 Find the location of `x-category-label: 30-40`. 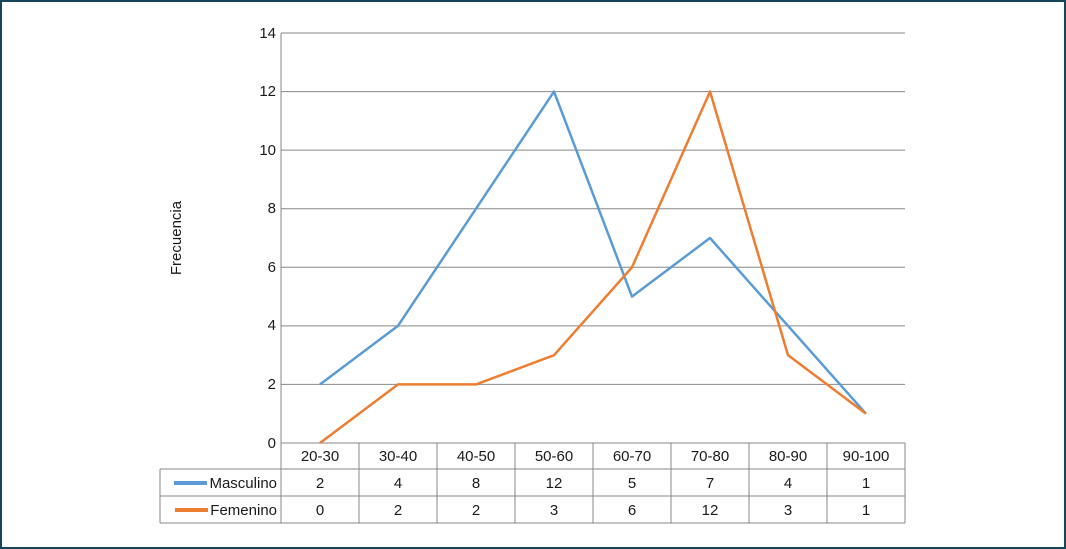

x-category-label: 30-40 is located at coordinates (398, 456).